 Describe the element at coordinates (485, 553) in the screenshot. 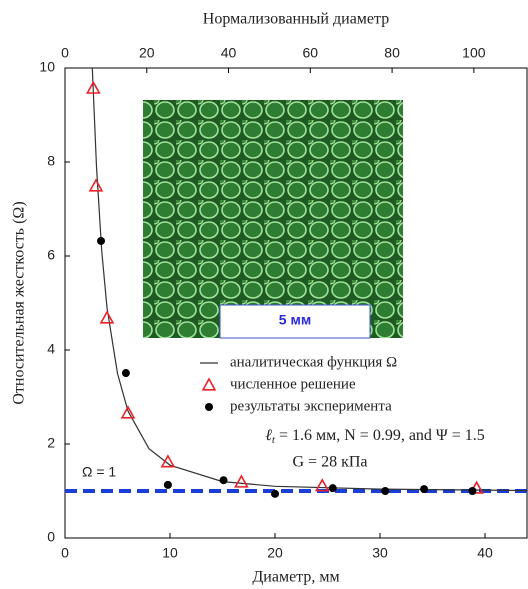

I see `x-tick-label: 40` at that location.